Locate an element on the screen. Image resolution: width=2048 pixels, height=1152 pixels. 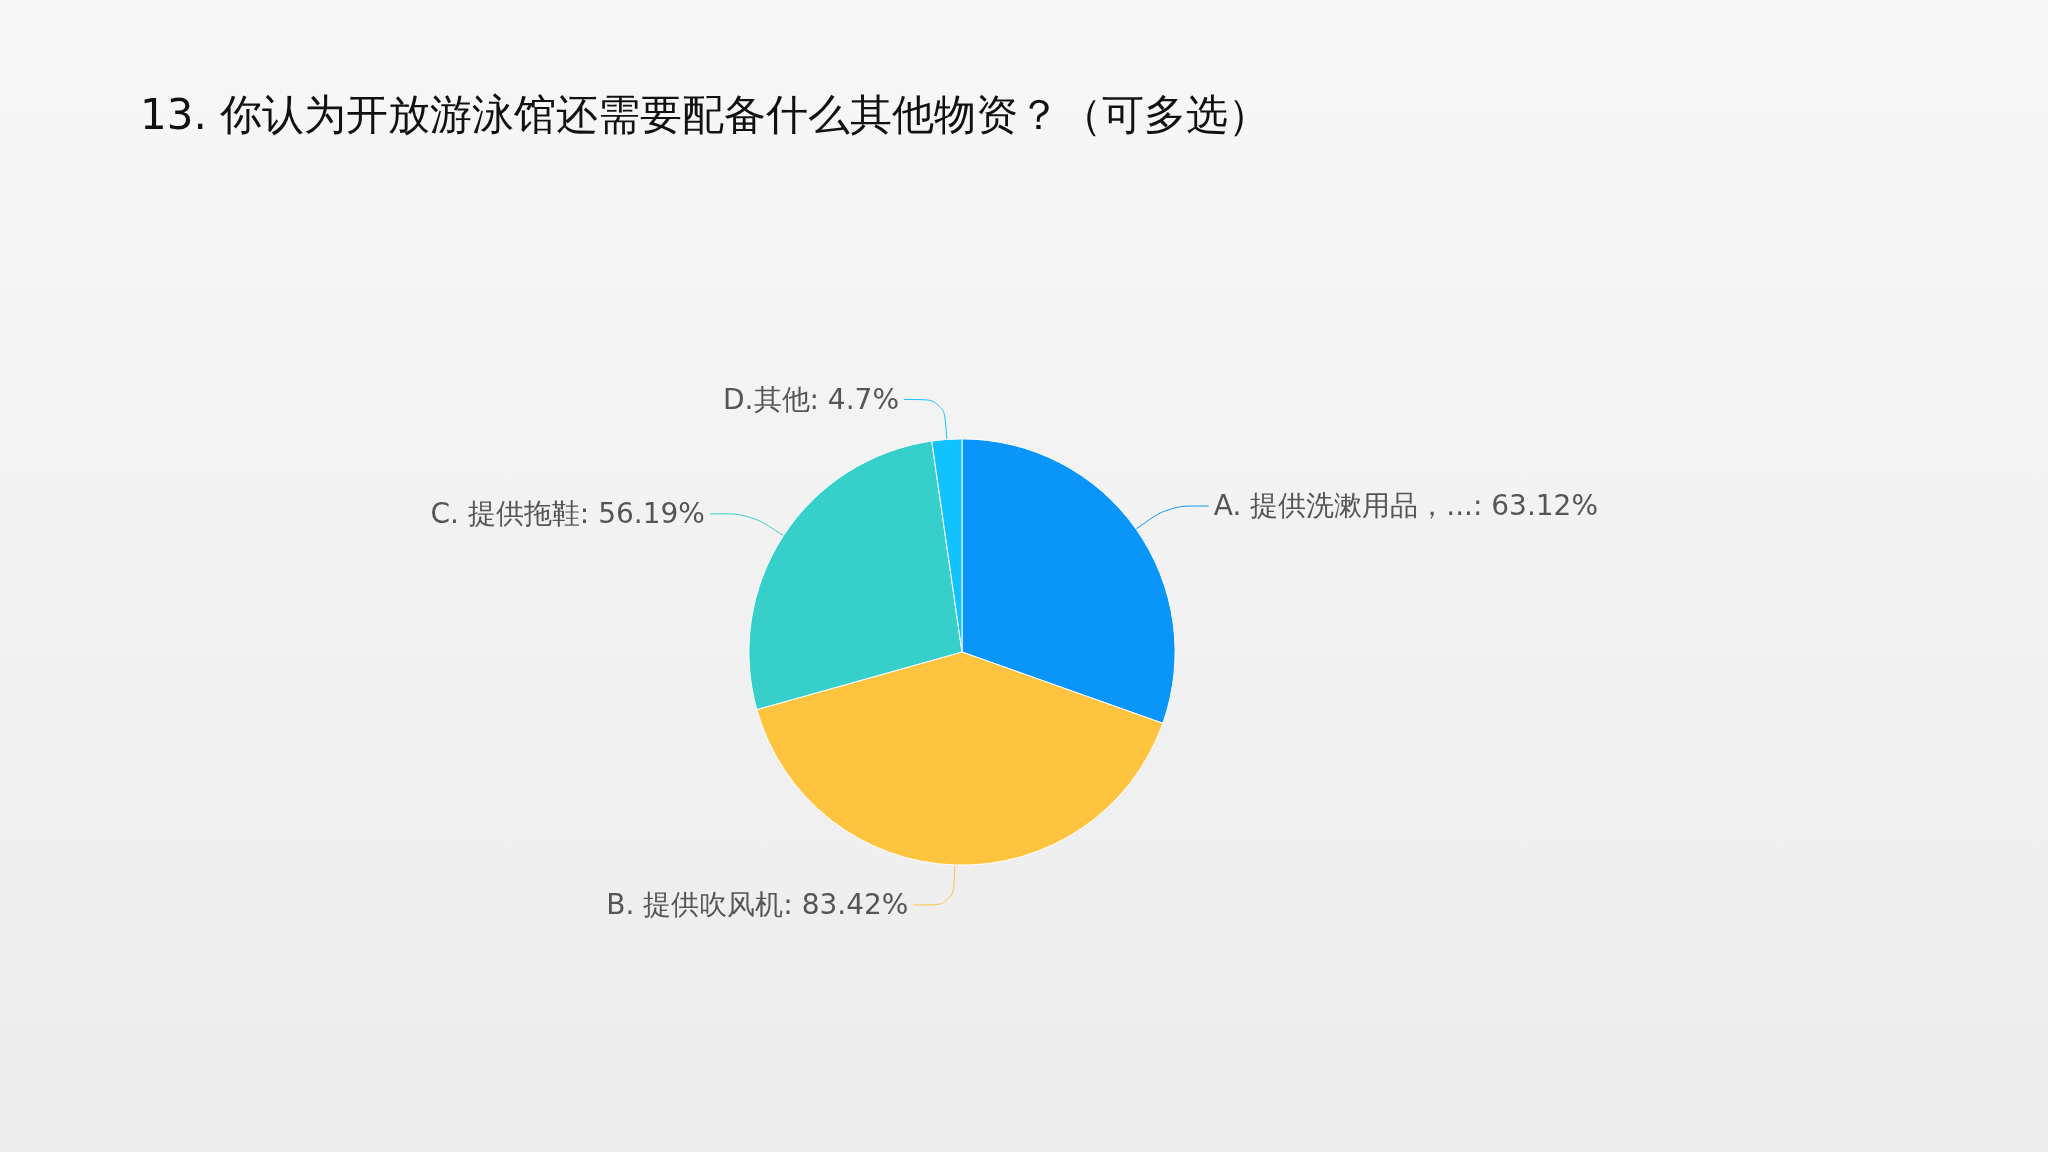
slice-label: A. 提供洗漱用品，...: 63.12% is located at coordinates (1406, 506).